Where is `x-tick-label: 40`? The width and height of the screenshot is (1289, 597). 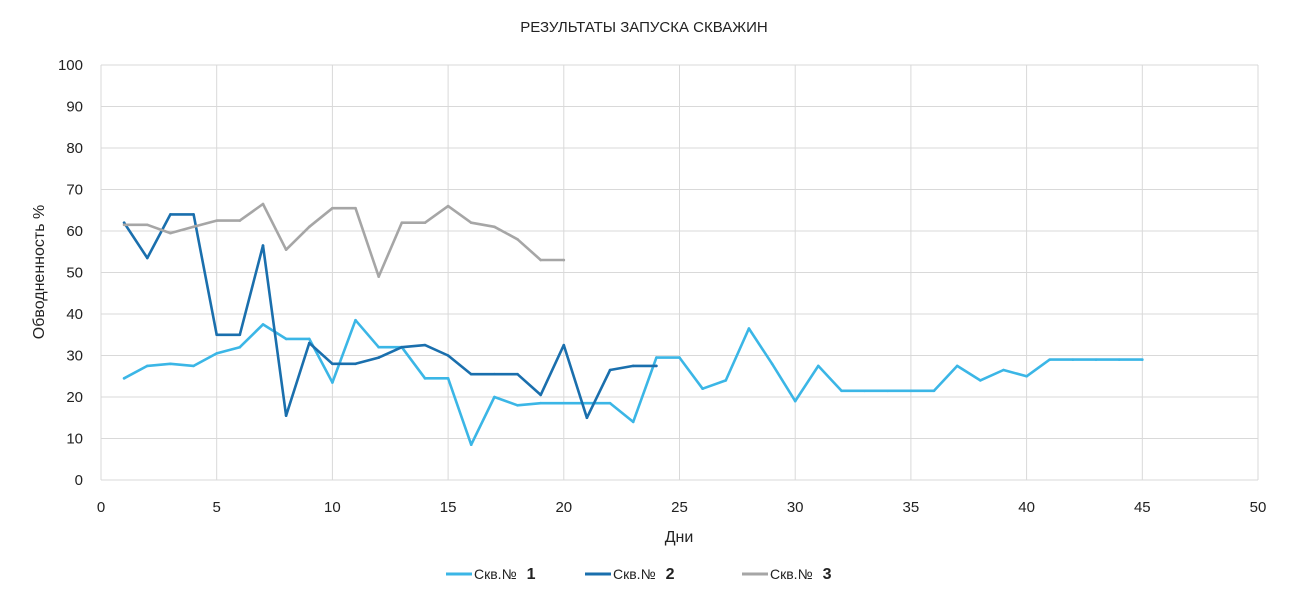
x-tick-label: 40 is located at coordinates (1026, 507).